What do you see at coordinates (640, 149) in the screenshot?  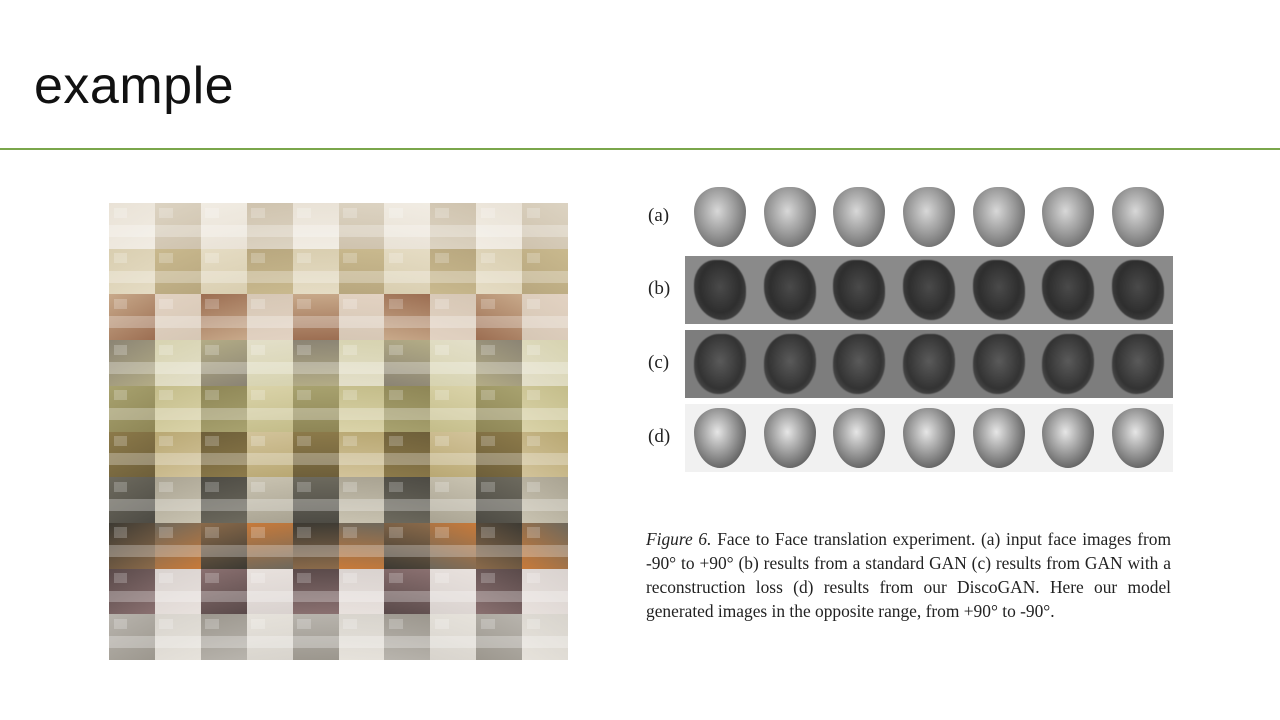 I see `title-divider` at bounding box center [640, 149].